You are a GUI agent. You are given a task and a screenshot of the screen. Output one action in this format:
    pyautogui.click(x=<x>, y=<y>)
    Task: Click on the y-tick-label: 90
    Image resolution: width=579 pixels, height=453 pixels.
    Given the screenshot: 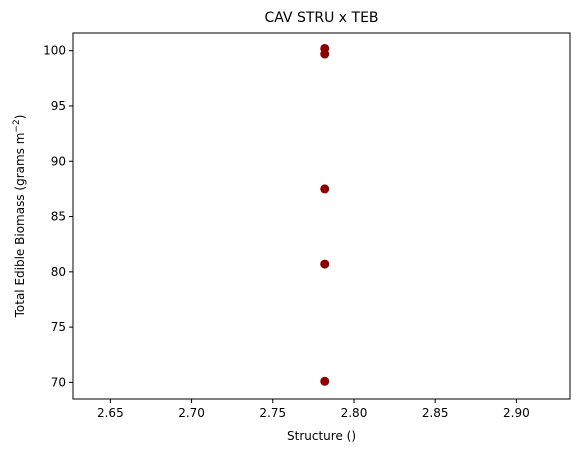 What is the action you would take?
    pyautogui.click(x=58, y=161)
    